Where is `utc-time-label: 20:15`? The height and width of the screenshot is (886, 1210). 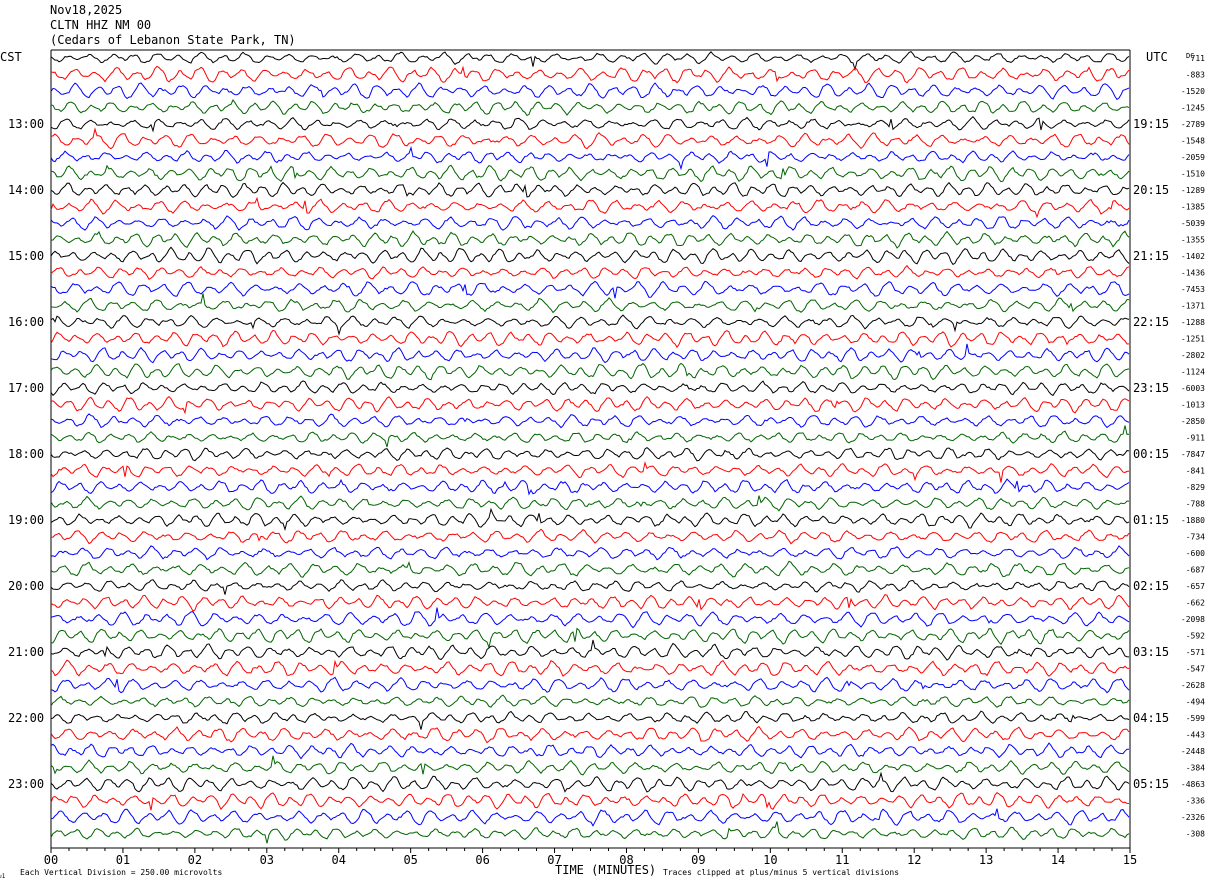
utc-time-label: 20:15 is located at coordinates (1151, 190).